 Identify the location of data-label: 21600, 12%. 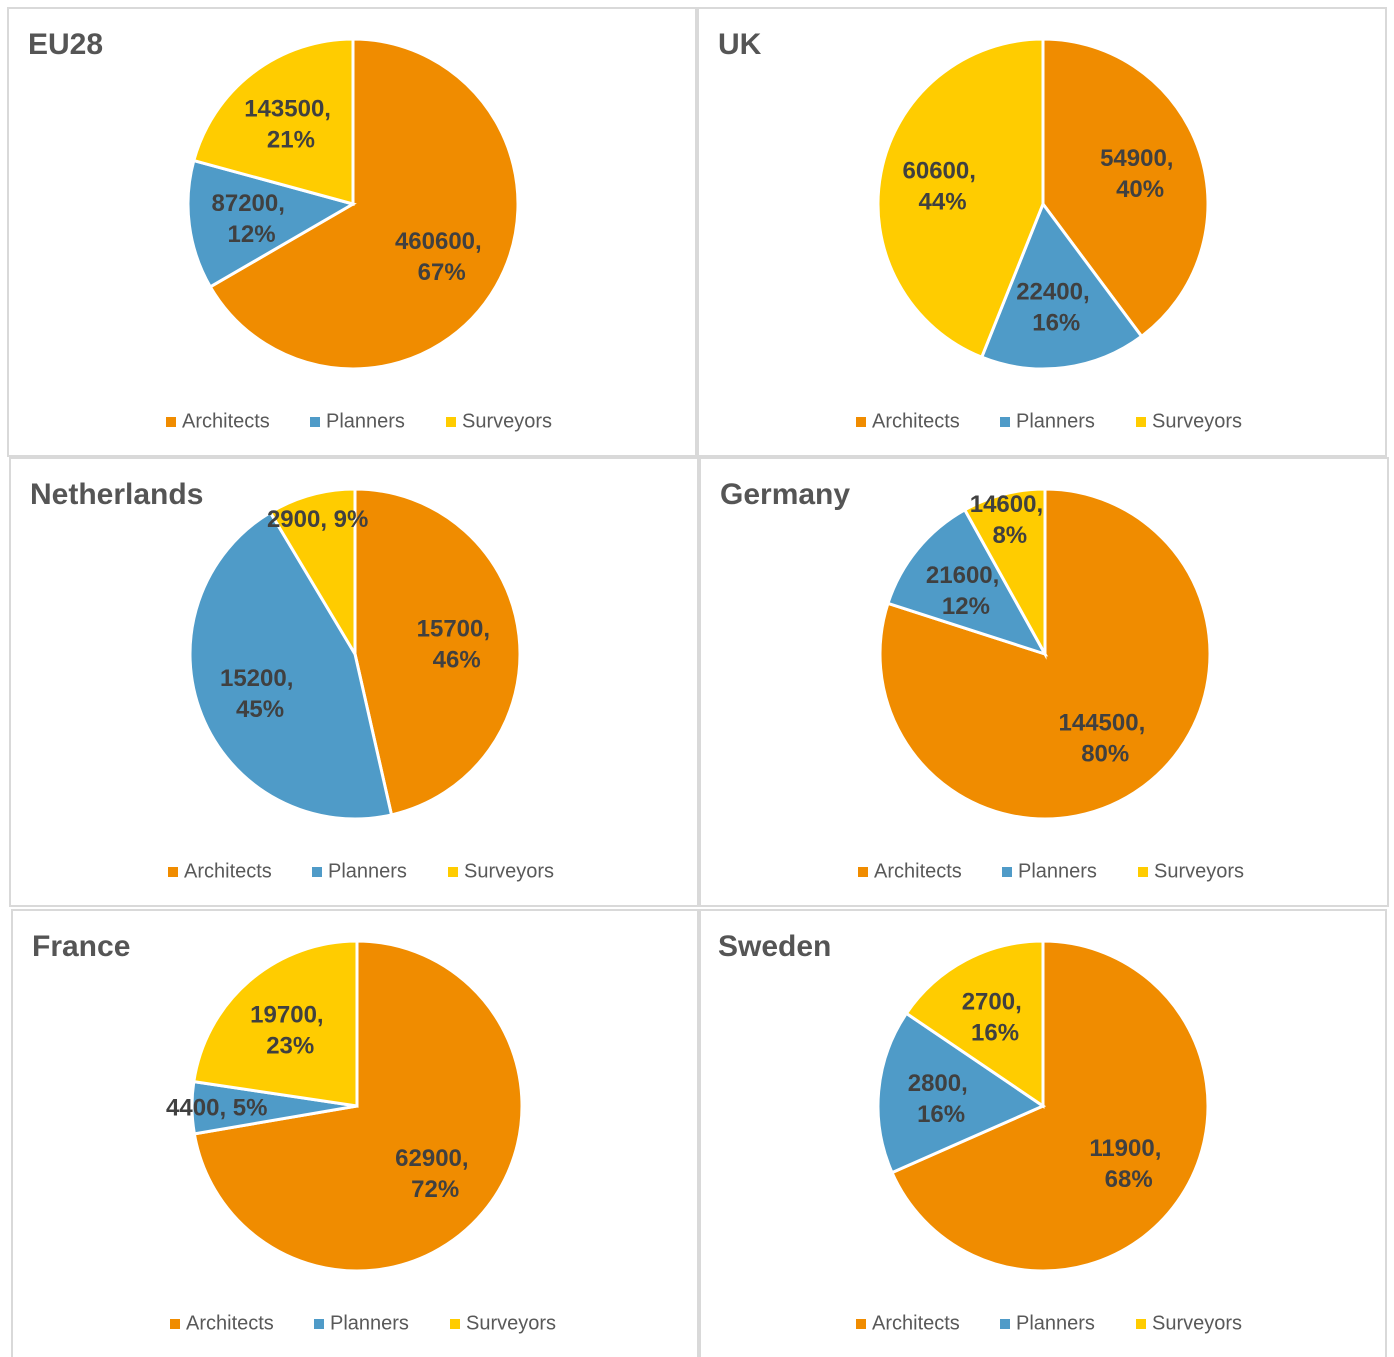
(966, 591).